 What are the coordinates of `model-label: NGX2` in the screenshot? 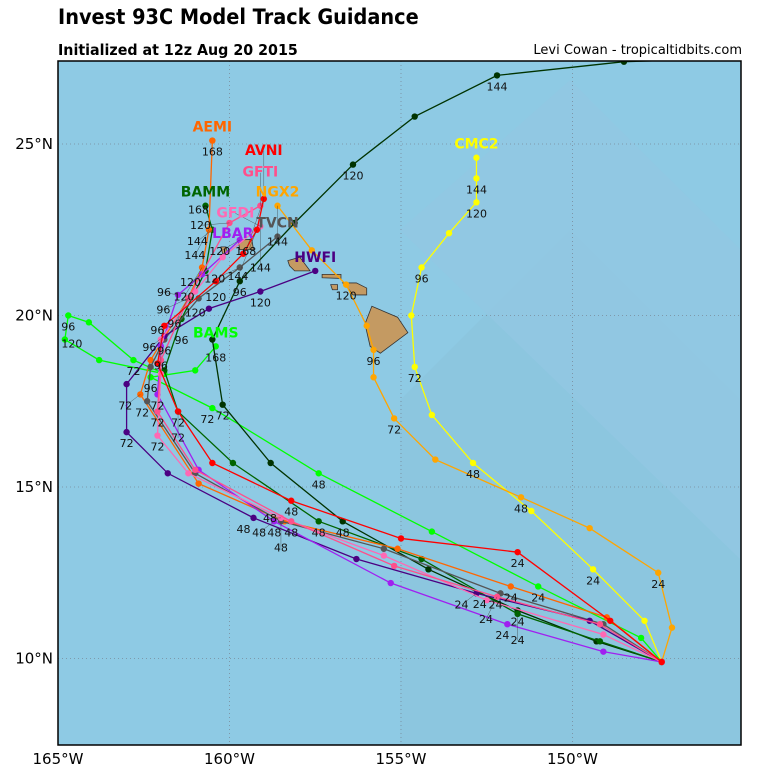 It's located at (278, 193).